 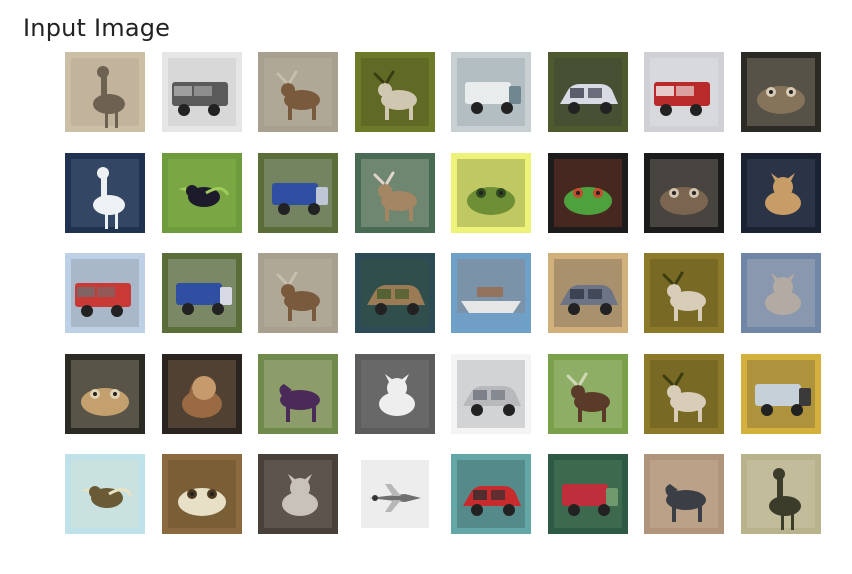 What do you see at coordinates (97, 28) in the screenshot?
I see `figure-title: Input Image` at bounding box center [97, 28].